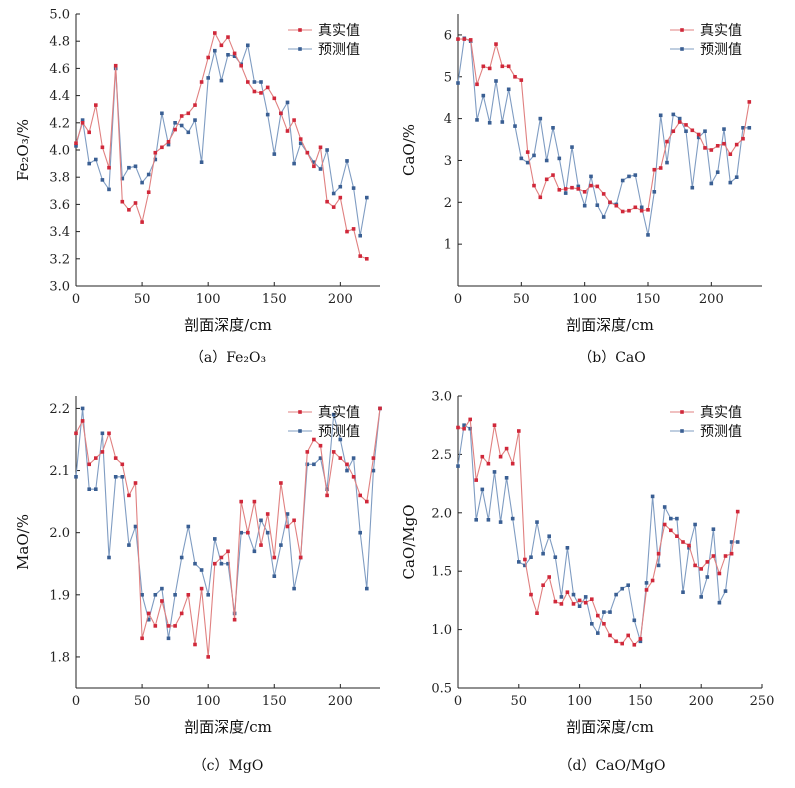 The width and height of the screenshot is (795, 788). I want to click on panel-caption: （b）CaO, so click(612, 358).